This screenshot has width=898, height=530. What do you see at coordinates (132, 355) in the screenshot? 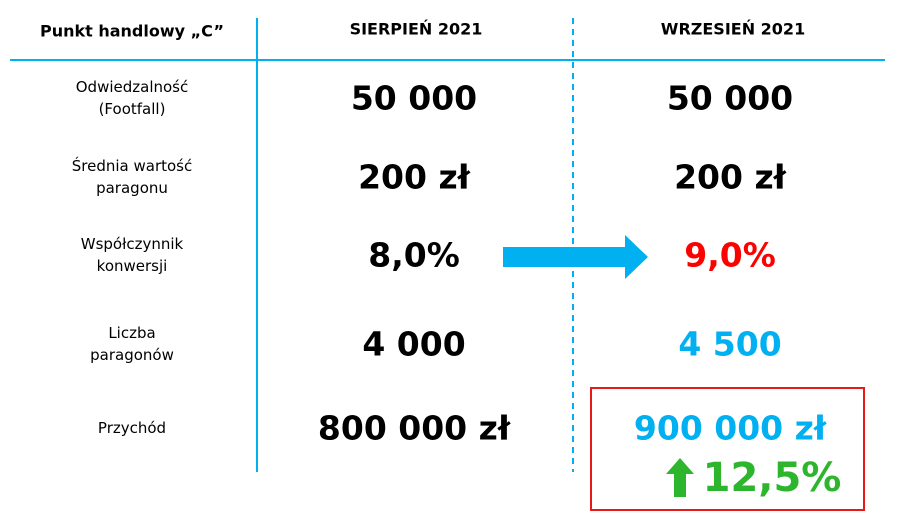
I see `row-label-line: paragonów` at bounding box center [132, 355].